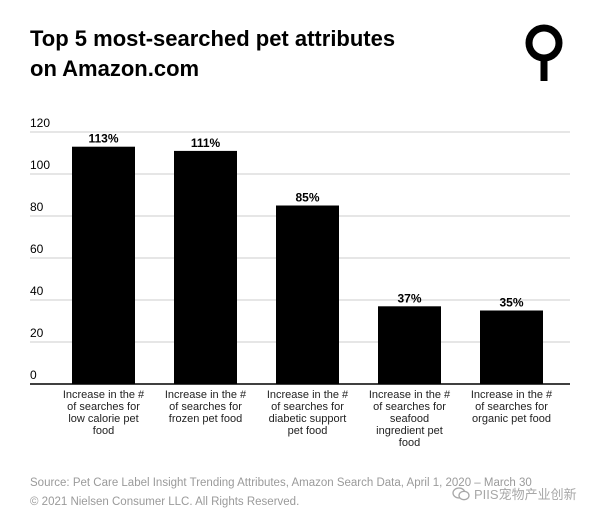 The image size is (608, 521). Describe the element at coordinates (308, 419) in the screenshot. I see `x-tick-label-line: diabetic support` at that location.